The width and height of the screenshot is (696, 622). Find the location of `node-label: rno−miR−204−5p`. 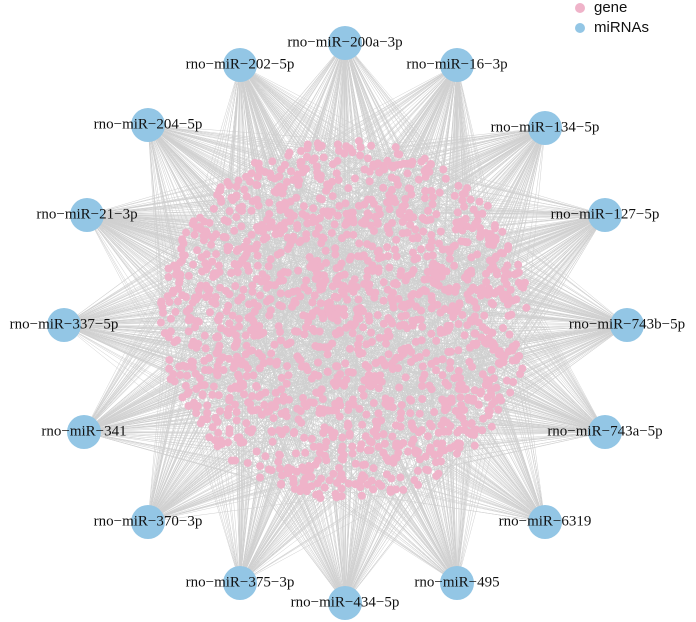

node-label: rno−miR−204−5p is located at coordinates (148, 124).